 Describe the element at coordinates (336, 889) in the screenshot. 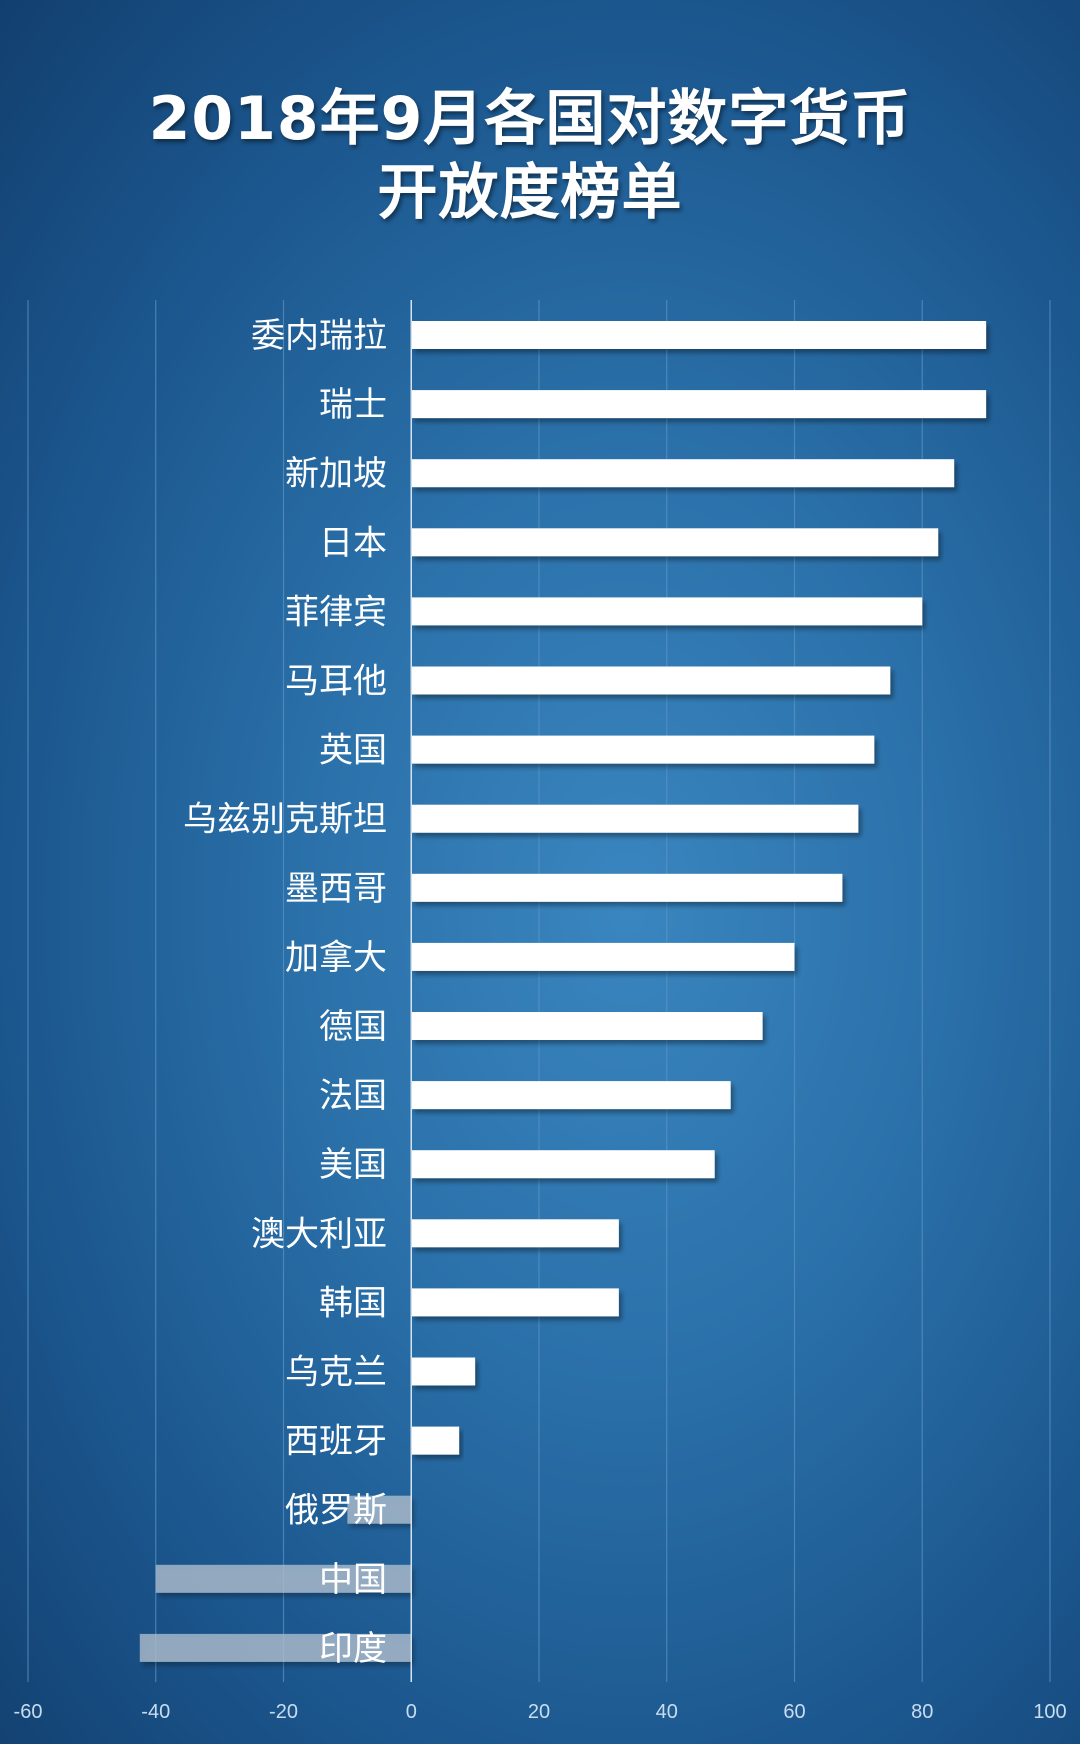

I see `category-label: 墨西哥` at that location.